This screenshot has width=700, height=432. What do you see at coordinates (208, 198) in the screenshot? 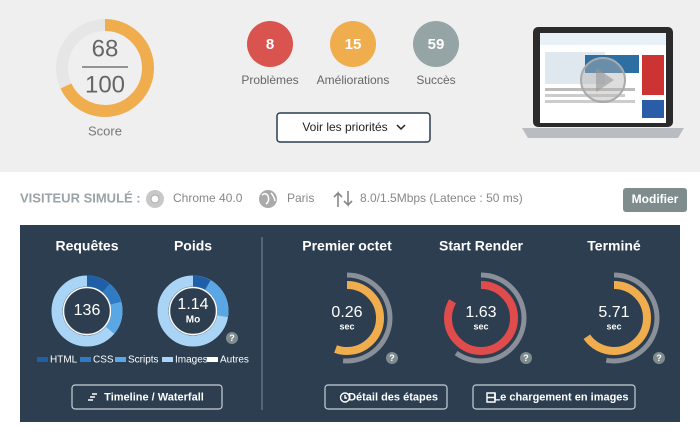
I see `browser-name: Chrome 40.0` at bounding box center [208, 198].